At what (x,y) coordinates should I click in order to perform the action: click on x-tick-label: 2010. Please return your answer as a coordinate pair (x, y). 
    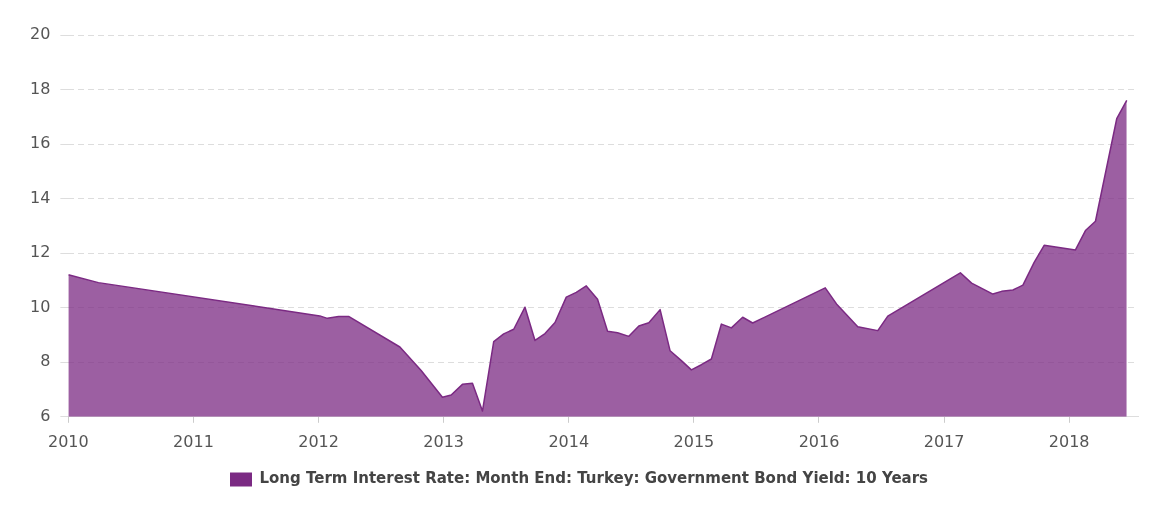
    Looking at the image, I should click on (68, 441).